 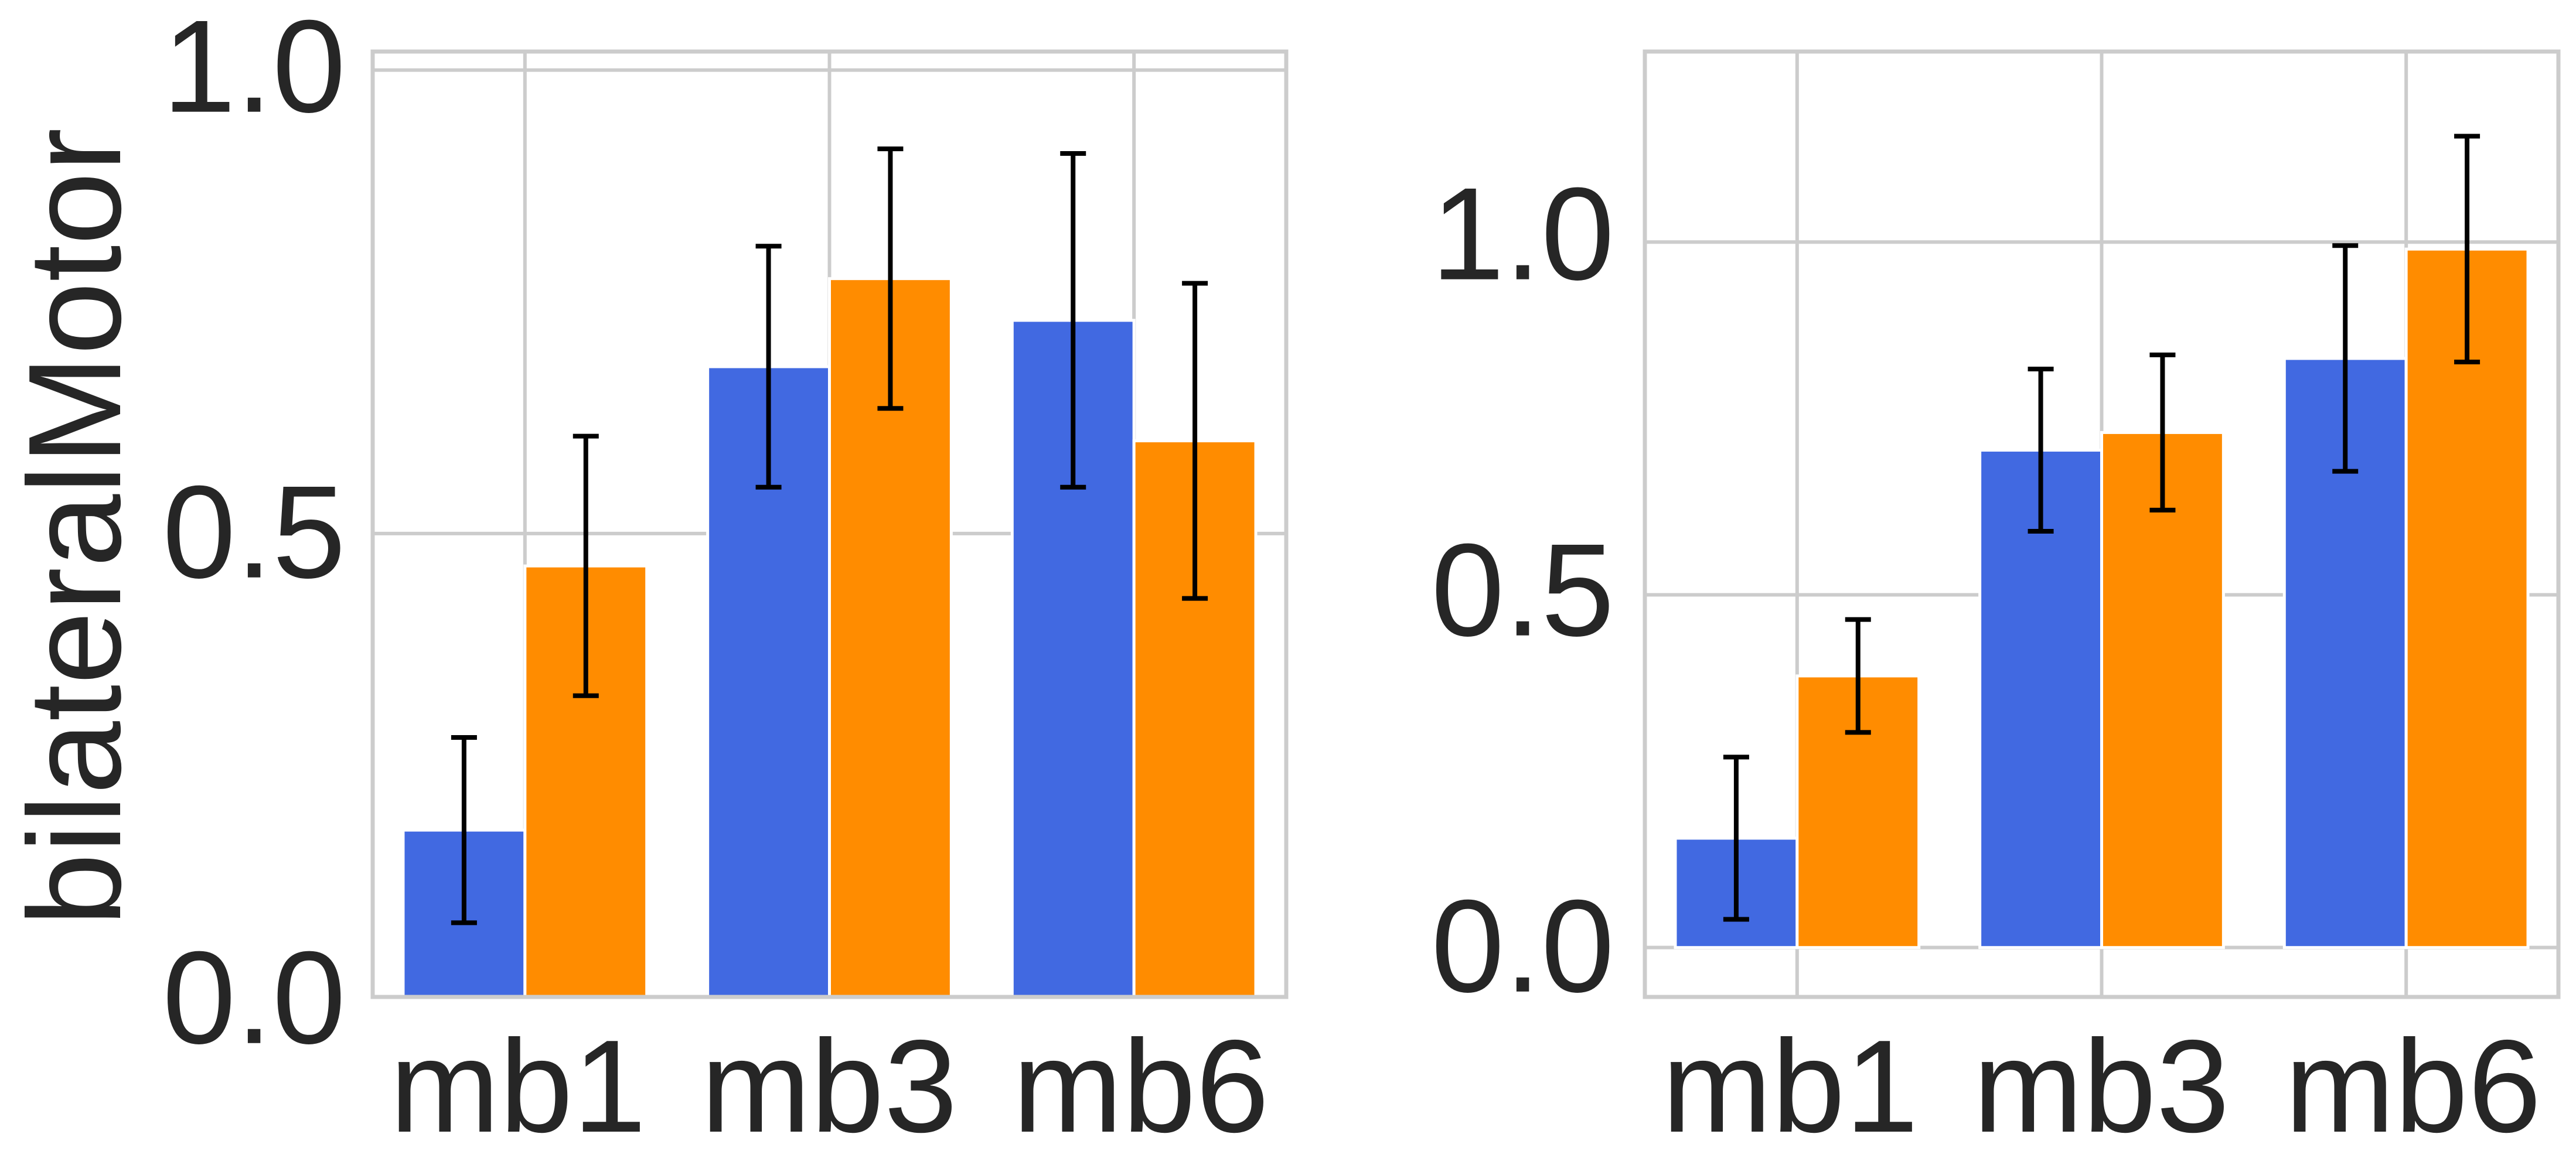 What do you see at coordinates (254, 70) in the screenshot?
I see `left-ytick-2: 1.0` at bounding box center [254, 70].